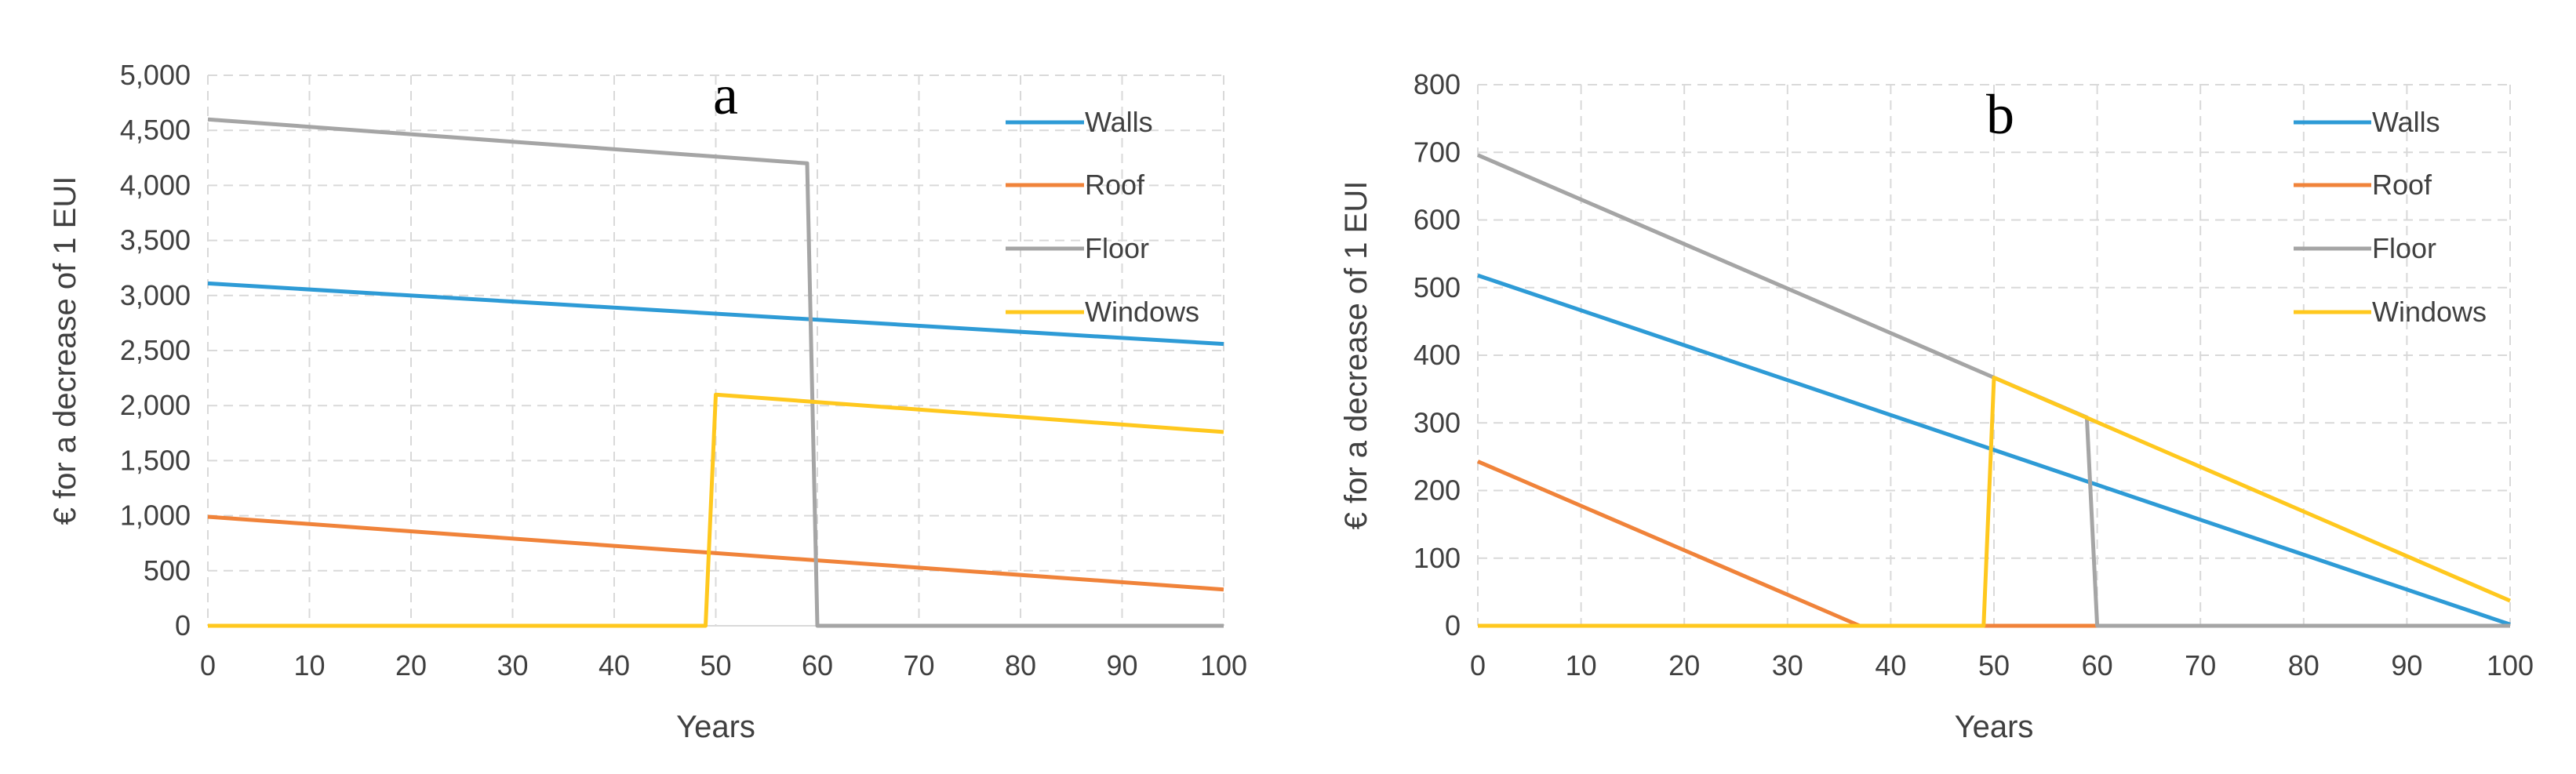  Describe the element at coordinates (1437, 220) in the screenshot. I see `y-tick-label: 600` at that location.